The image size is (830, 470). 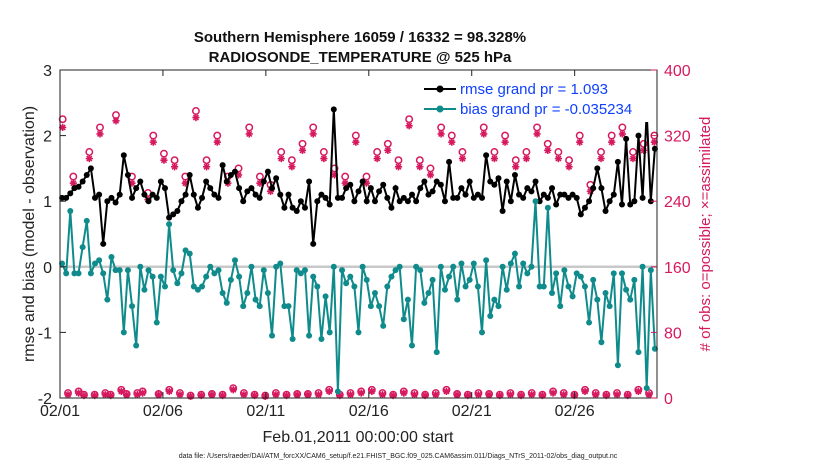 What do you see at coordinates (359, 437) in the screenshot?
I see `x-axis-label: Feb.01,2011 00:00:00 start` at bounding box center [359, 437].